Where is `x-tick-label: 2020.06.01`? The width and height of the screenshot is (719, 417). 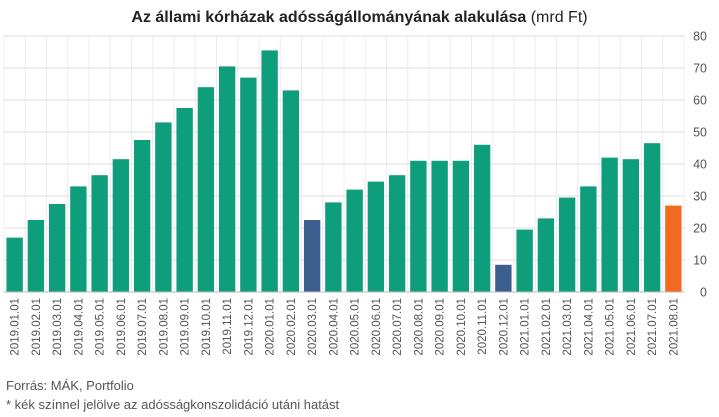 x-tick-label: 2020.06.01 is located at coordinates (377, 327).